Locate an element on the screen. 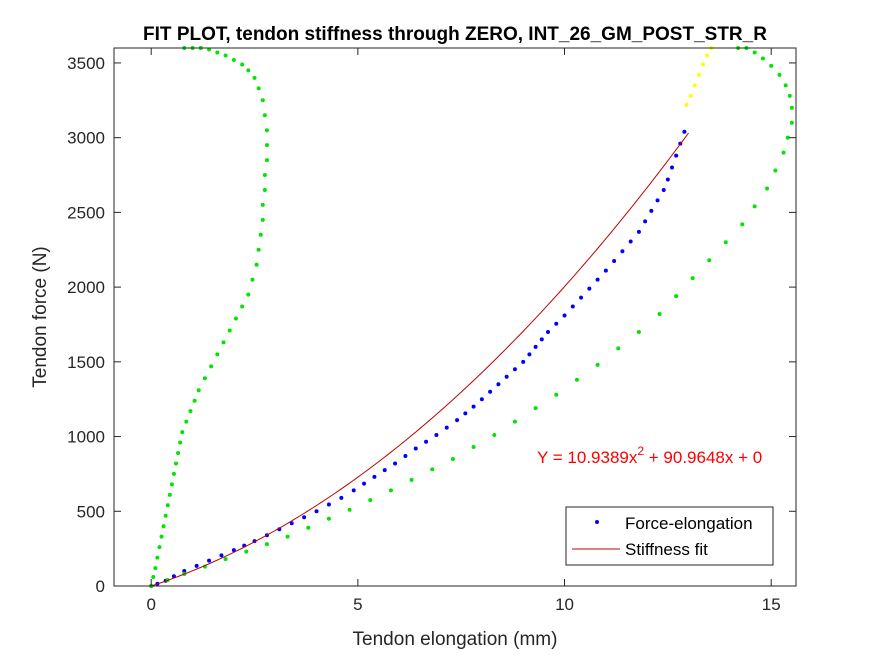 This screenshot has width=875, height=656. legend-label-force-elongation: Force-elongation is located at coordinates (689, 523).